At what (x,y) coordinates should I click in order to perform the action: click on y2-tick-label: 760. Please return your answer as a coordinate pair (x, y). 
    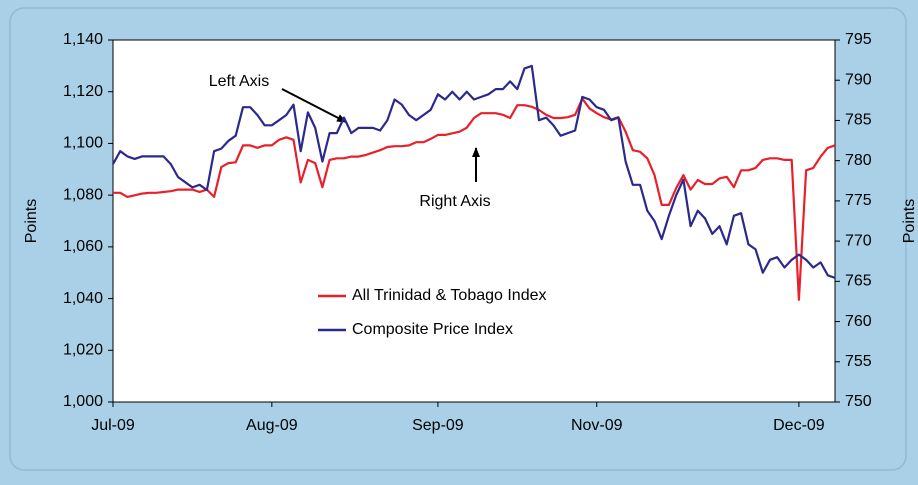
    Looking at the image, I should click on (858, 321).